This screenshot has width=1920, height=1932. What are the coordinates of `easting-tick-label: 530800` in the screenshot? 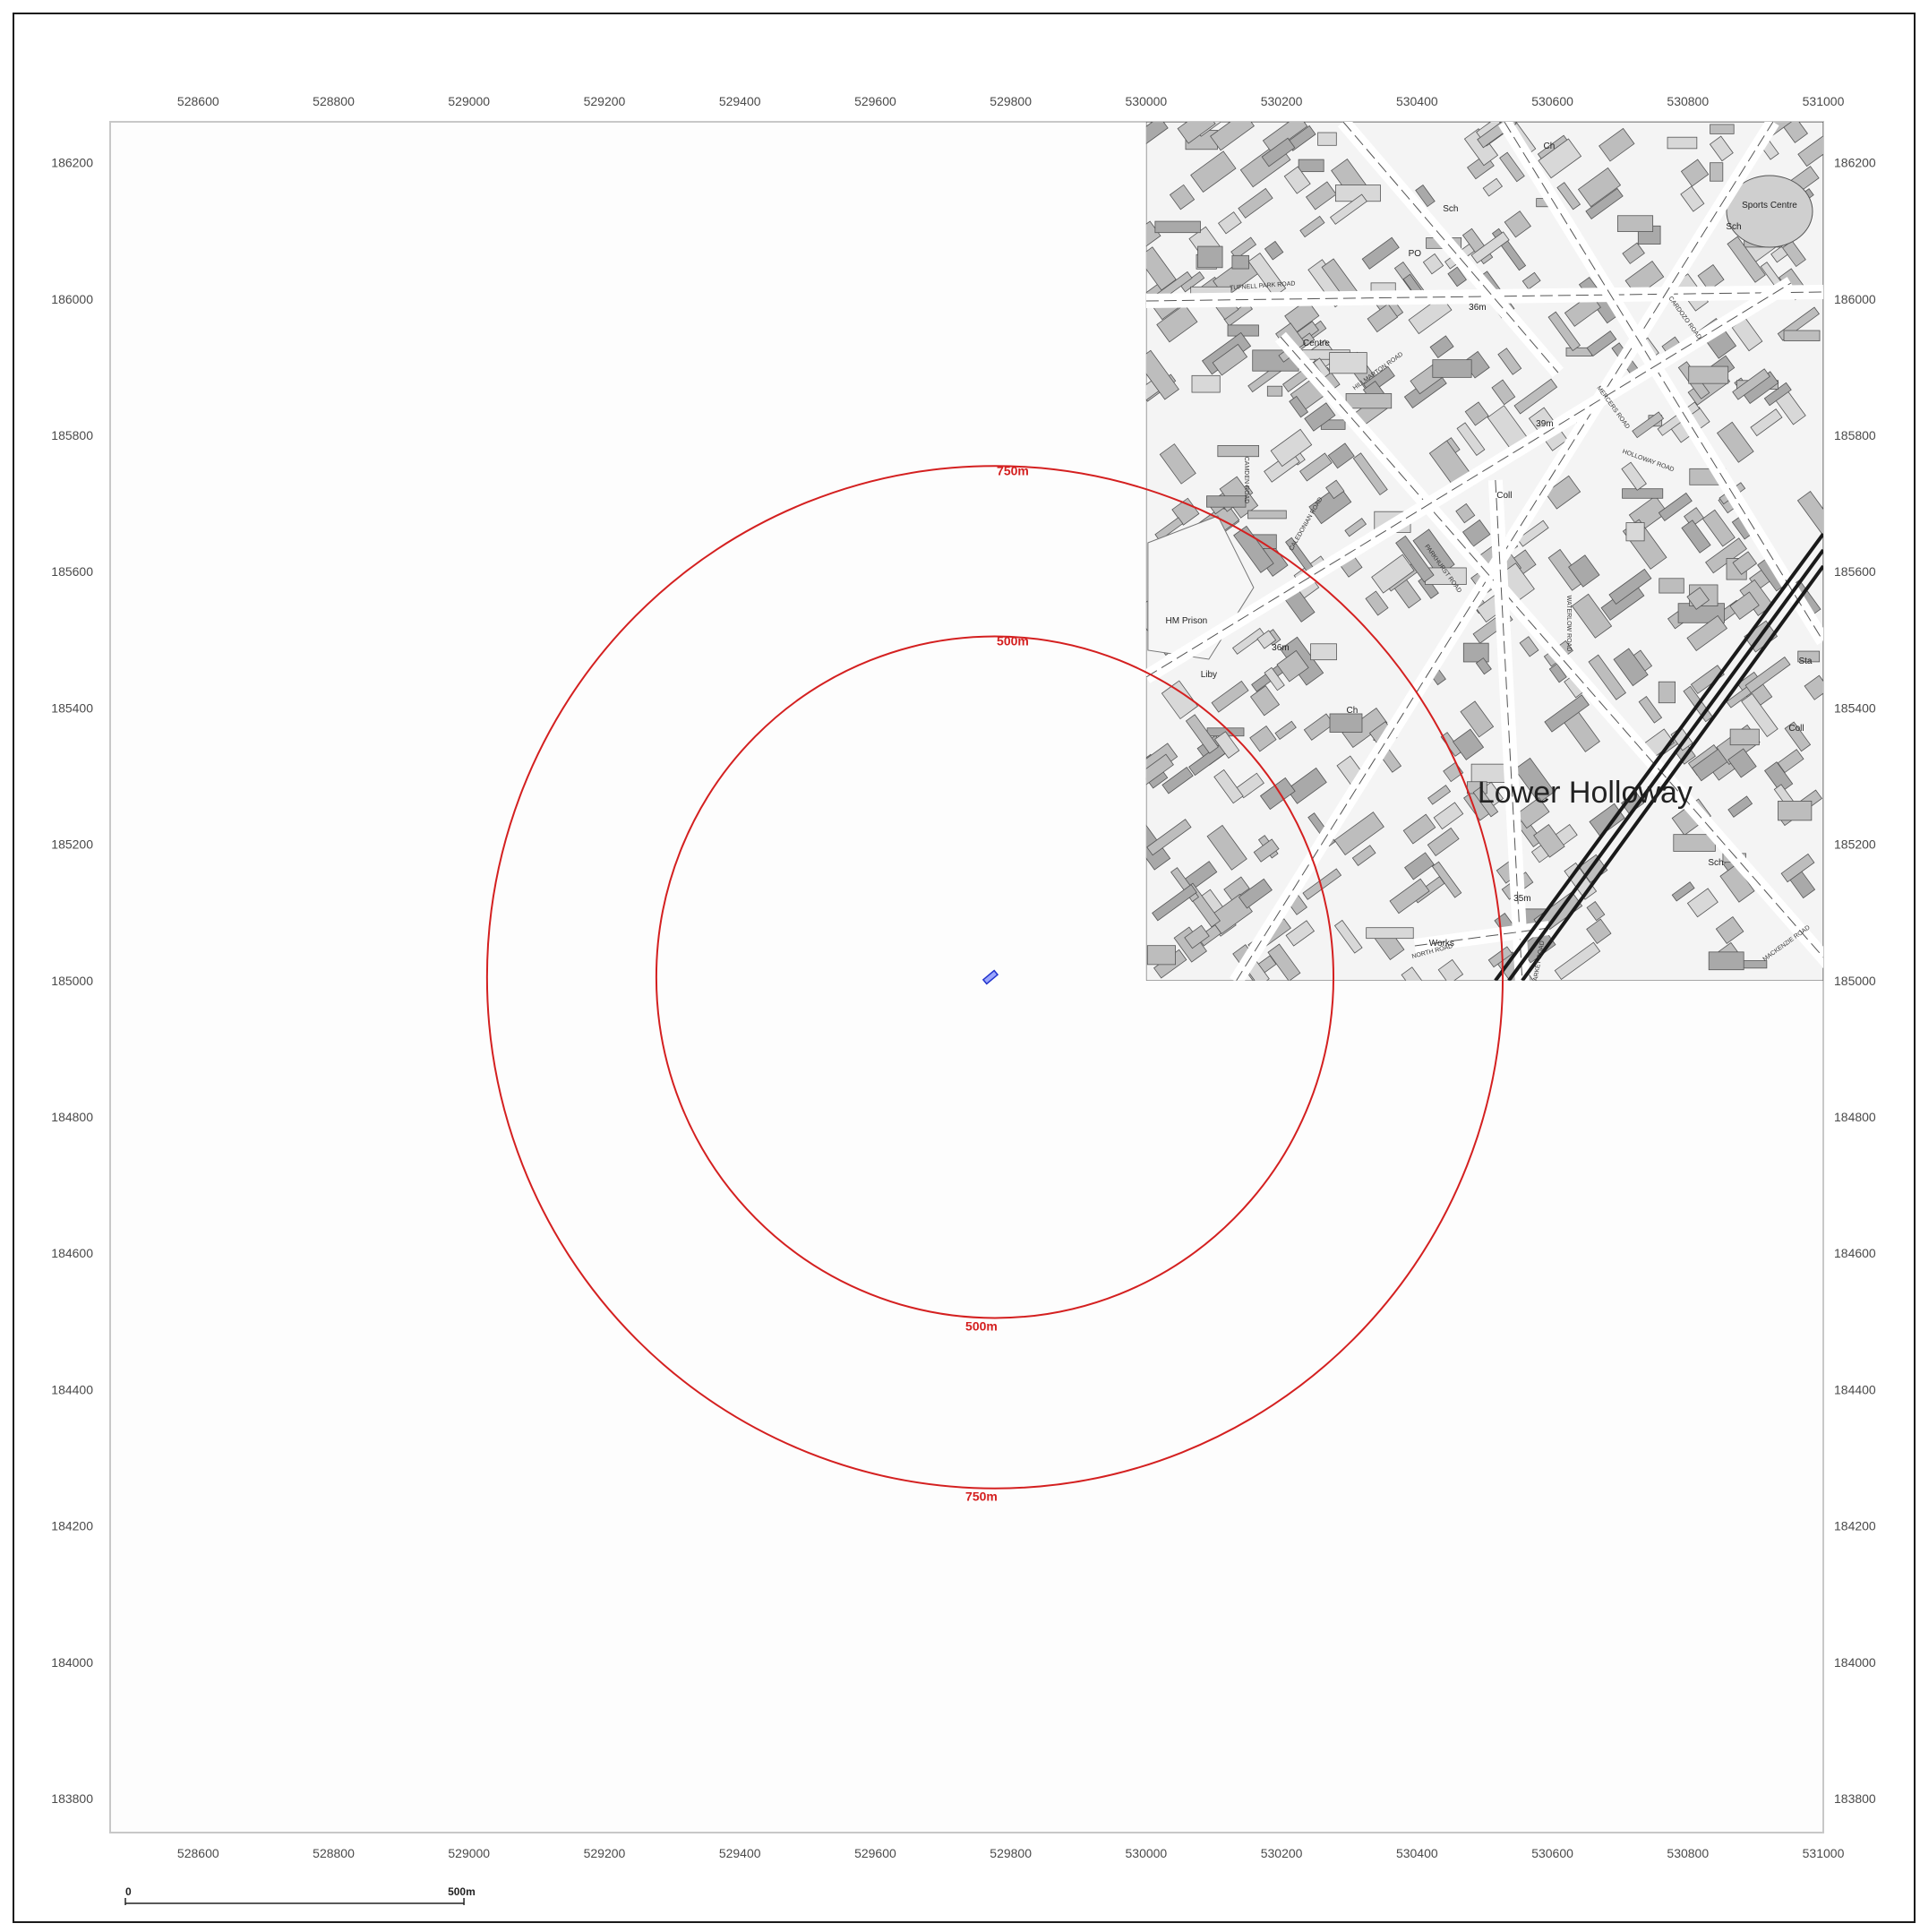 It's located at (1688, 101).